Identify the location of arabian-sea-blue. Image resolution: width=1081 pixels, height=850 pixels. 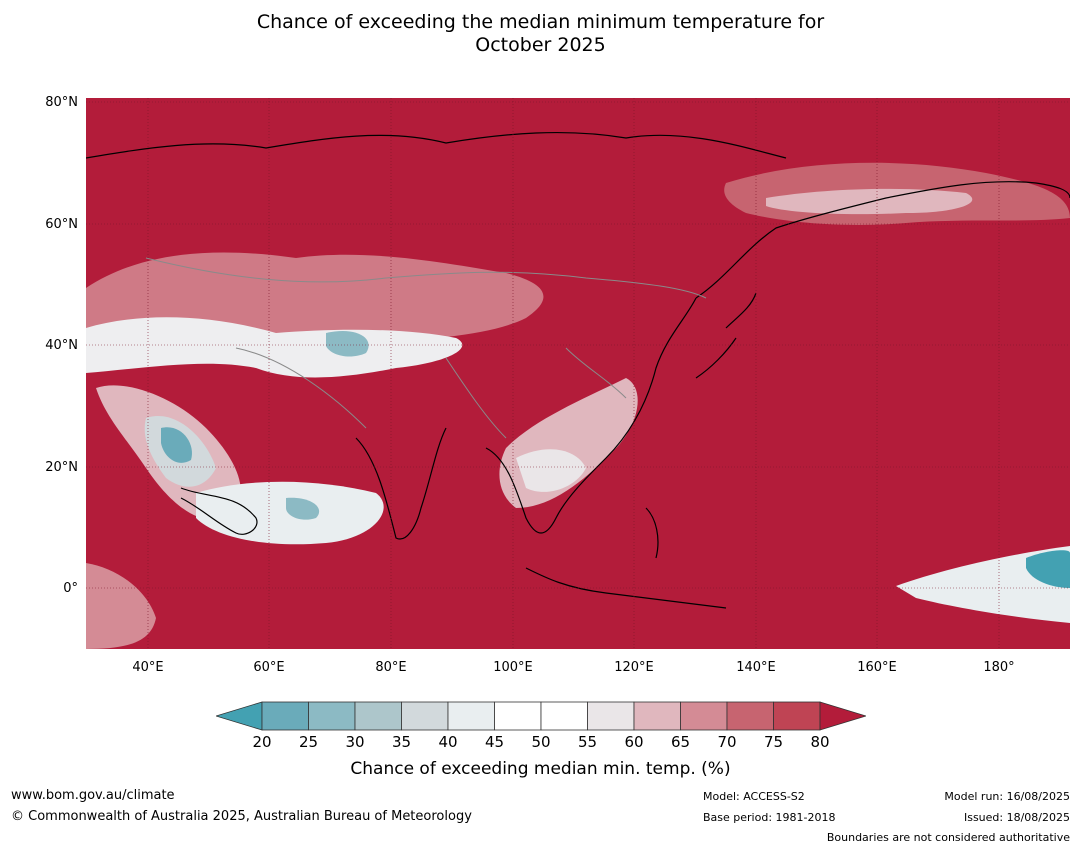
(303, 508).